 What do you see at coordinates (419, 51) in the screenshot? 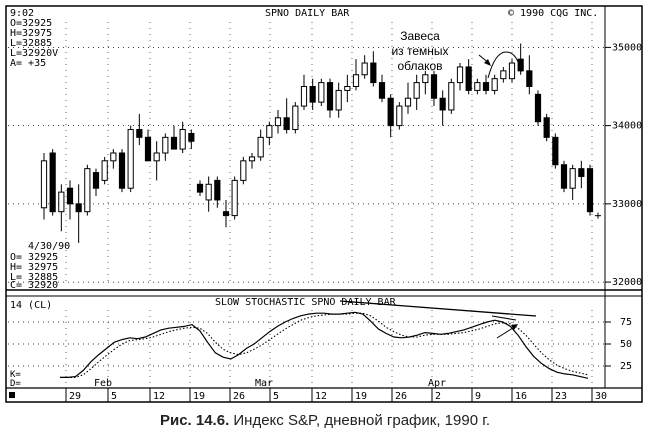
I see `annotation-line-2: из темных` at bounding box center [419, 51].